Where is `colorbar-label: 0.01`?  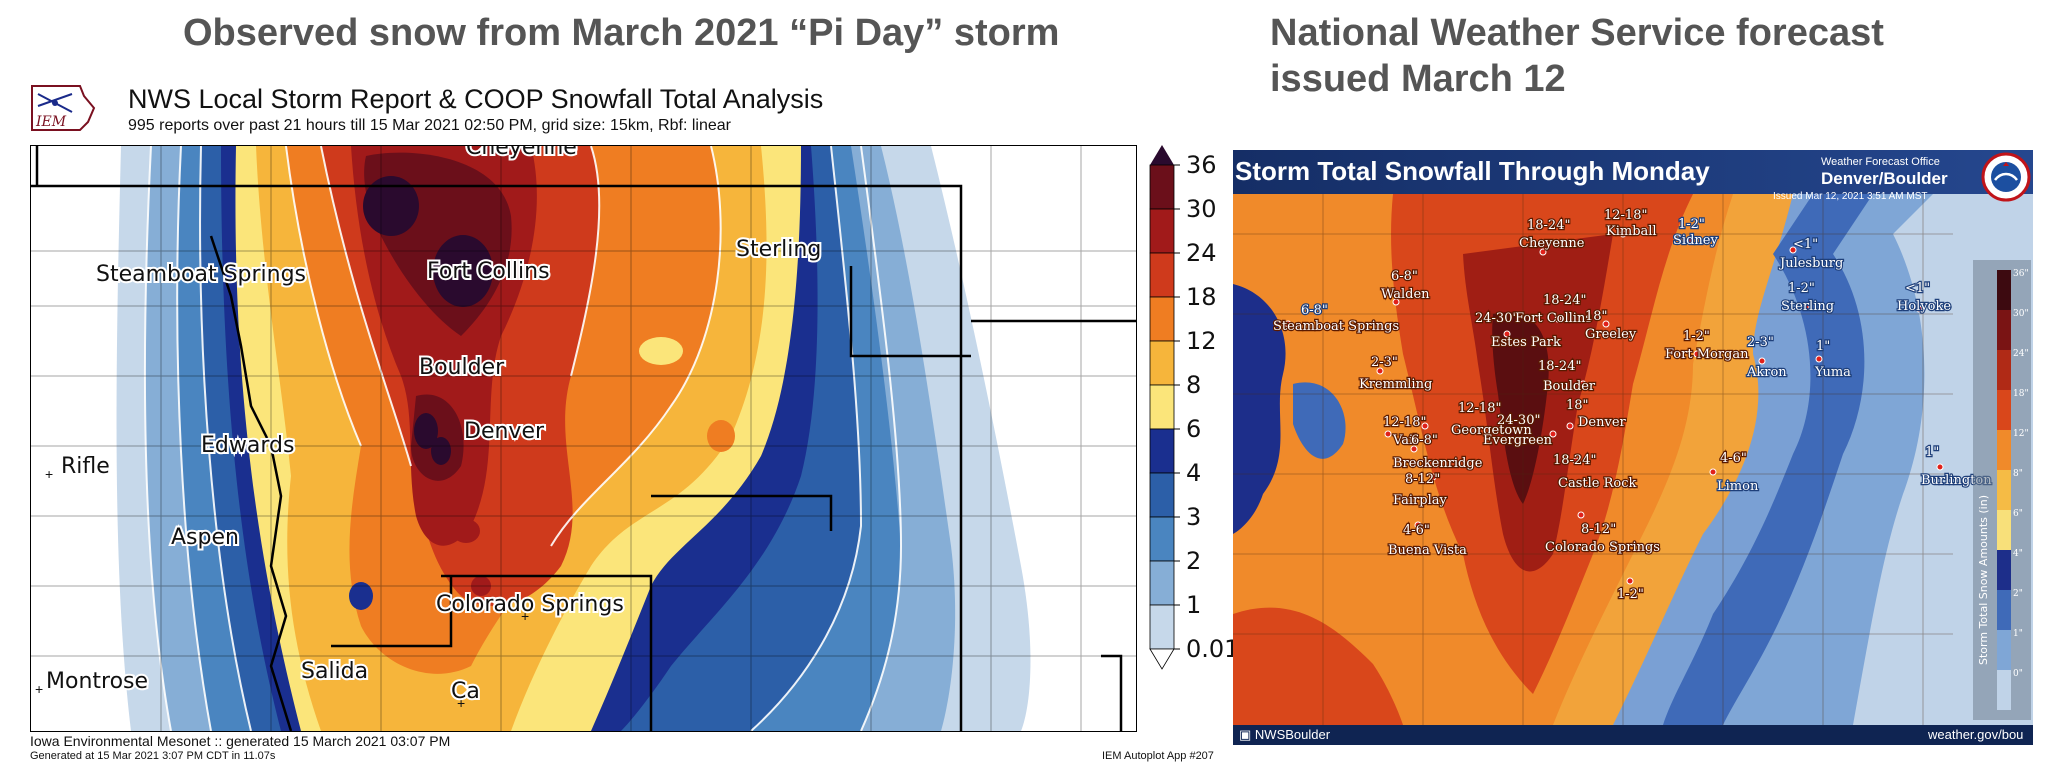
colorbar-label: 0.01 is located at coordinates (1212, 649).